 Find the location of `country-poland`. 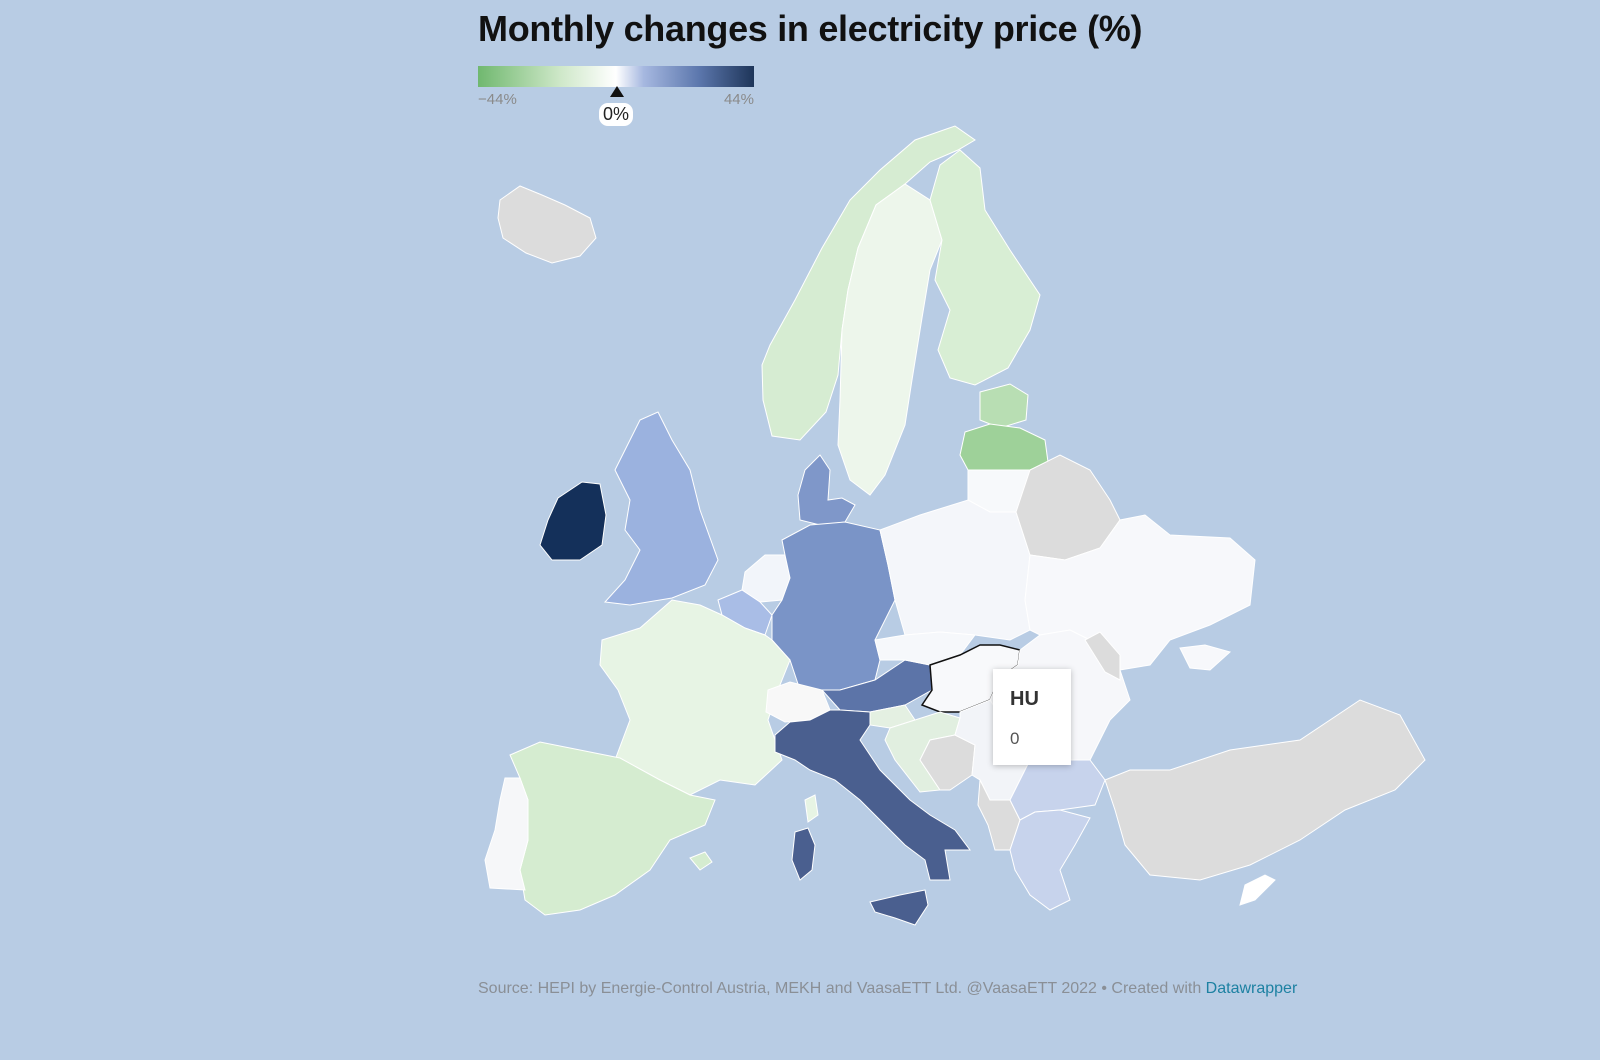

country-poland is located at coordinates (955, 570).